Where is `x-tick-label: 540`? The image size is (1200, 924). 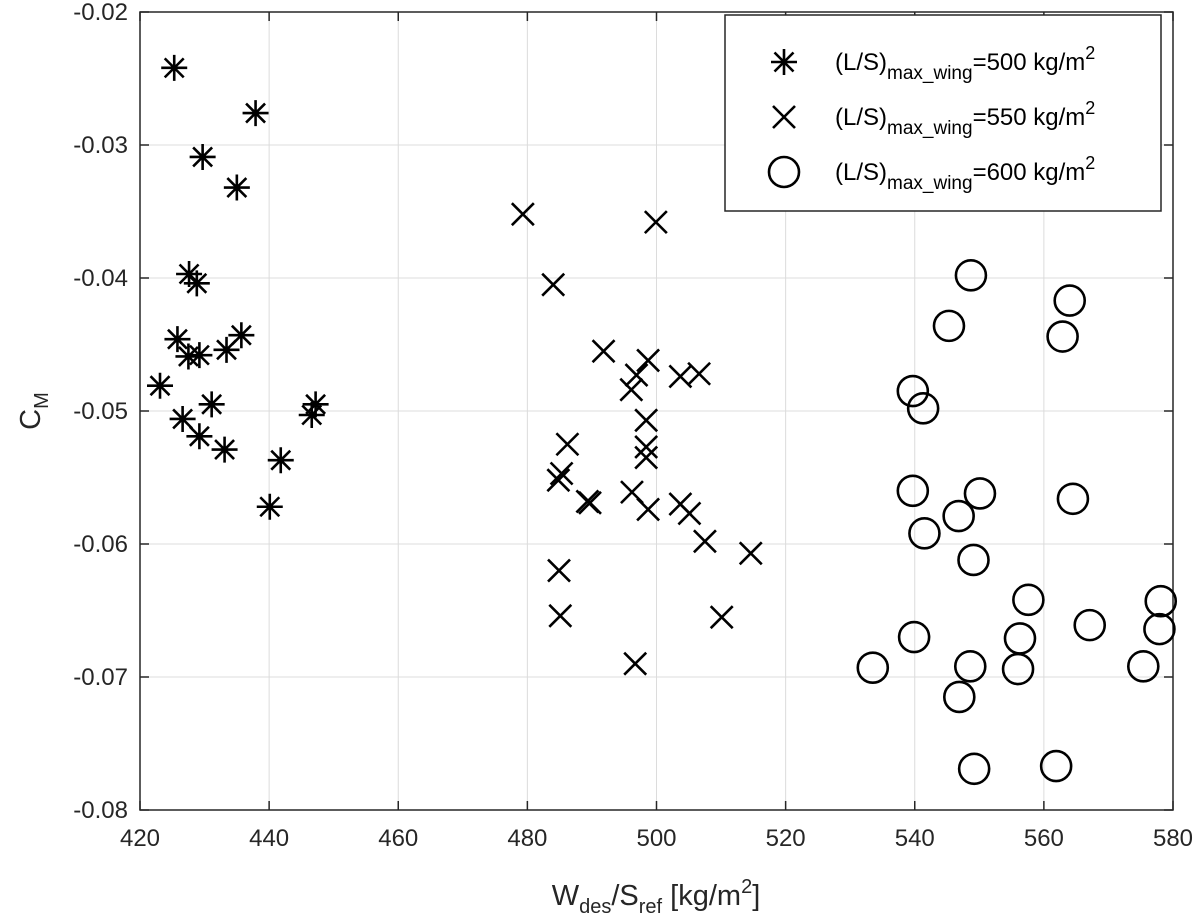
x-tick-label: 540 is located at coordinates (915, 838).